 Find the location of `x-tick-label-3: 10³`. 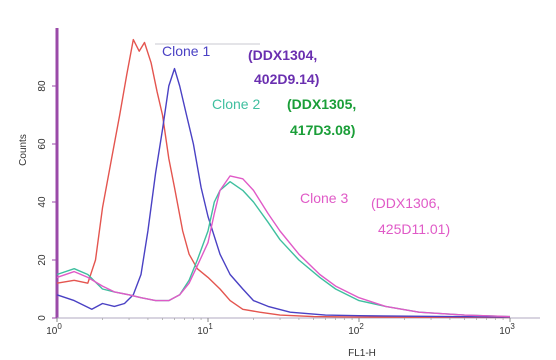

x-tick-label-3: 10³ is located at coordinates (507, 329).